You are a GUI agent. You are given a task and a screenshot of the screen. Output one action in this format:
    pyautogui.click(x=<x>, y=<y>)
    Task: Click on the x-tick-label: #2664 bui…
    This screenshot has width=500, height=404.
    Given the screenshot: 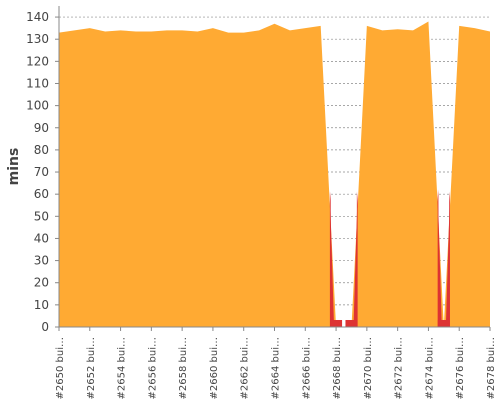 What is the action you would take?
    pyautogui.click(x=276, y=368)
    